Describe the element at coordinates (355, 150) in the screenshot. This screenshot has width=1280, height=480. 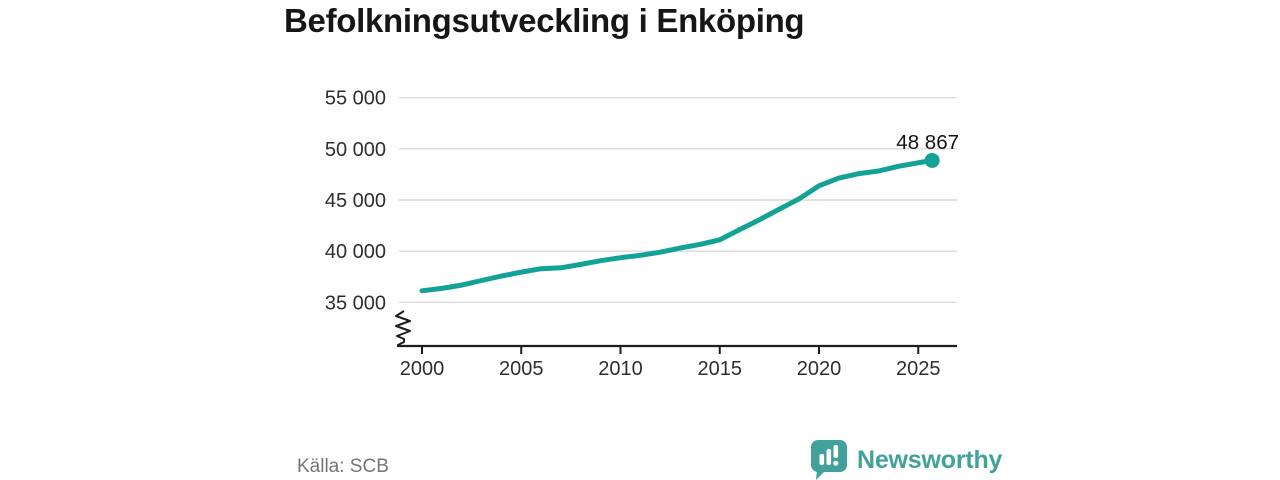
I see `y-tick-label: 50 000` at that location.